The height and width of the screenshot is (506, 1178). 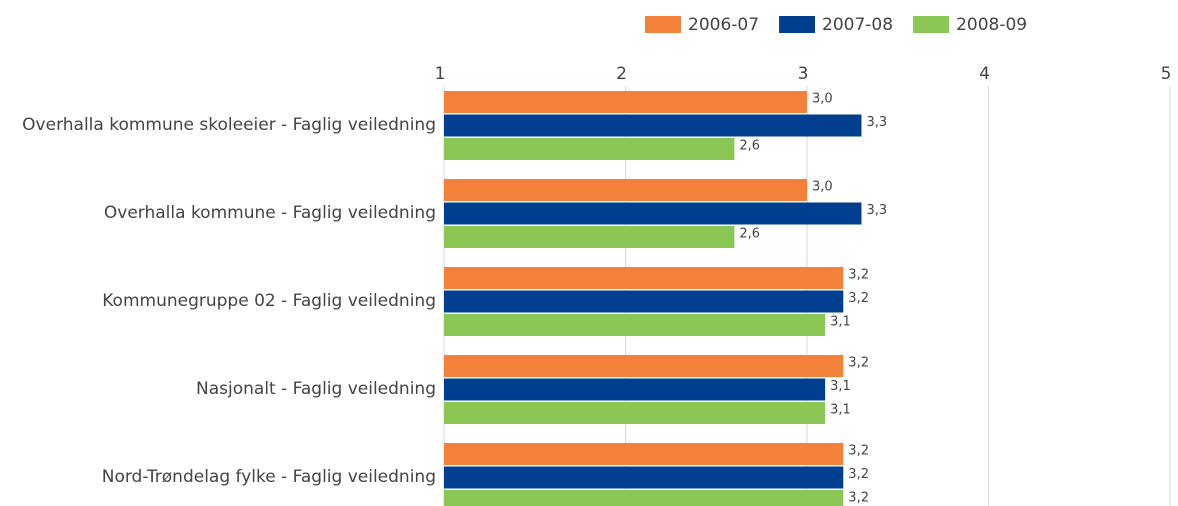 What do you see at coordinates (621, 74) in the screenshot?
I see `x-tick-label: 2` at bounding box center [621, 74].